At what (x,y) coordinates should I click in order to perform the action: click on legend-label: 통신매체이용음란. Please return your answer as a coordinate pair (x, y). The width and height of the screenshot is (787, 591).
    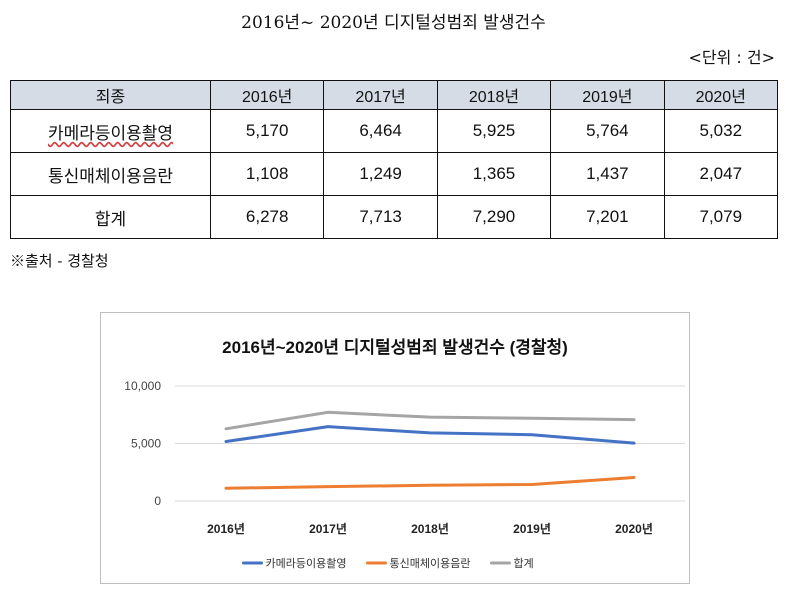
    Looking at the image, I should click on (430, 563).